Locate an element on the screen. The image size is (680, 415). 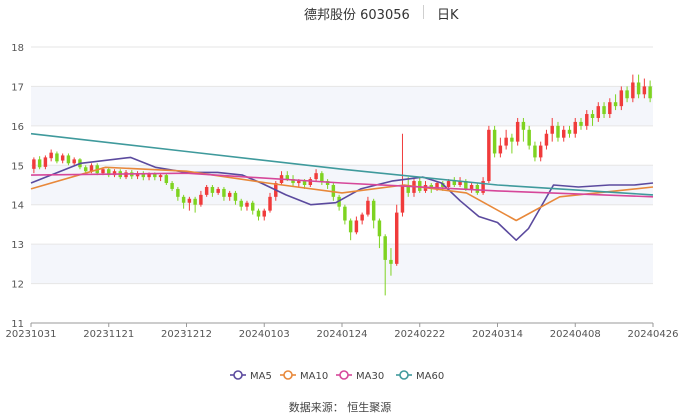
legend-label: MA60 is located at coordinates (430, 376).